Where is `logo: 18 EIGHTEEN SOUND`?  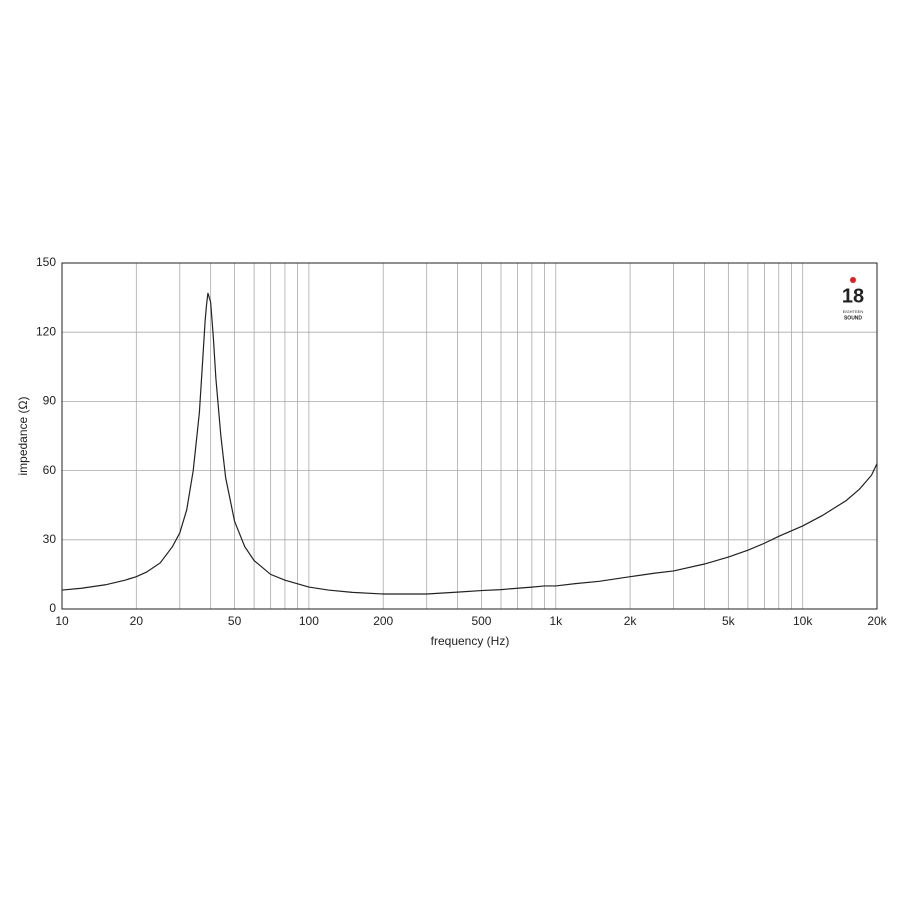 logo: 18 EIGHTEEN SOUND is located at coordinates (853, 299).